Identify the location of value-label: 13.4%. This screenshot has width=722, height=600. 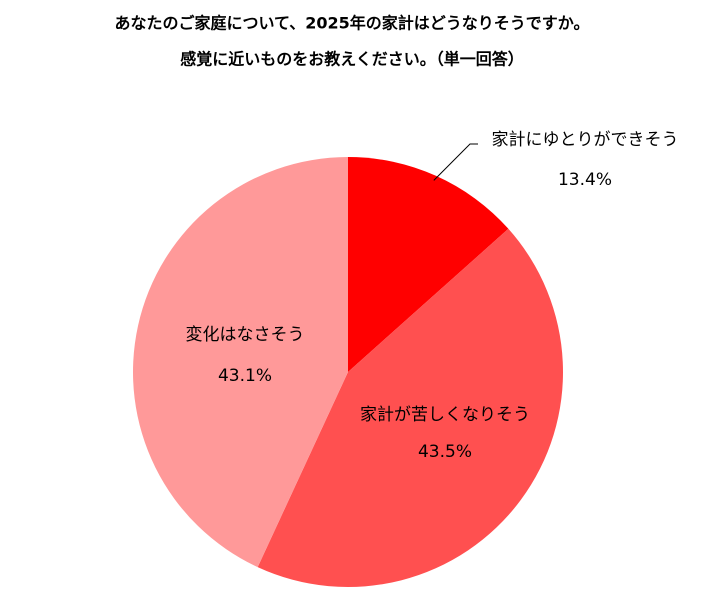
(585, 180).